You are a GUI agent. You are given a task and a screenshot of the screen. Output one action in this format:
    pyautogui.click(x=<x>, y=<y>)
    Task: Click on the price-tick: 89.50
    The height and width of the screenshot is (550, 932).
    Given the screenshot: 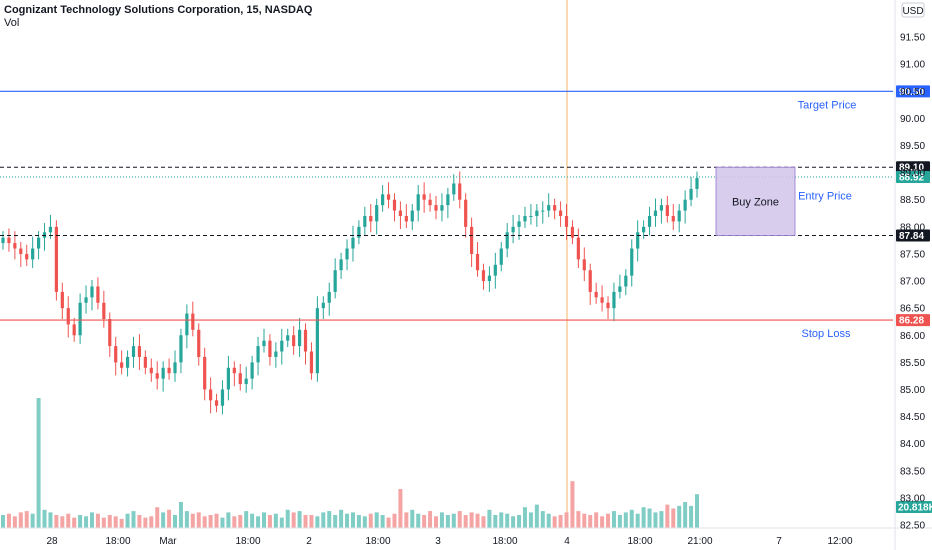 What is the action you would take?
    pyautogui.click(x=912, y=146)
    